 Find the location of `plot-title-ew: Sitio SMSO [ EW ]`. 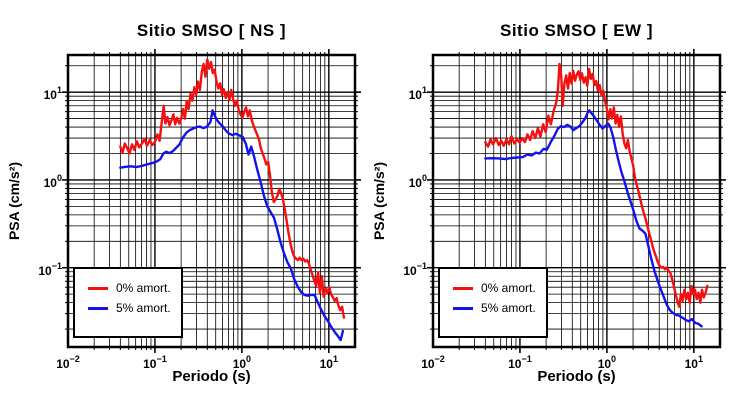

plot-title-ew: Sitio SMSO [ EW ] is located at coordinates (576, 30).